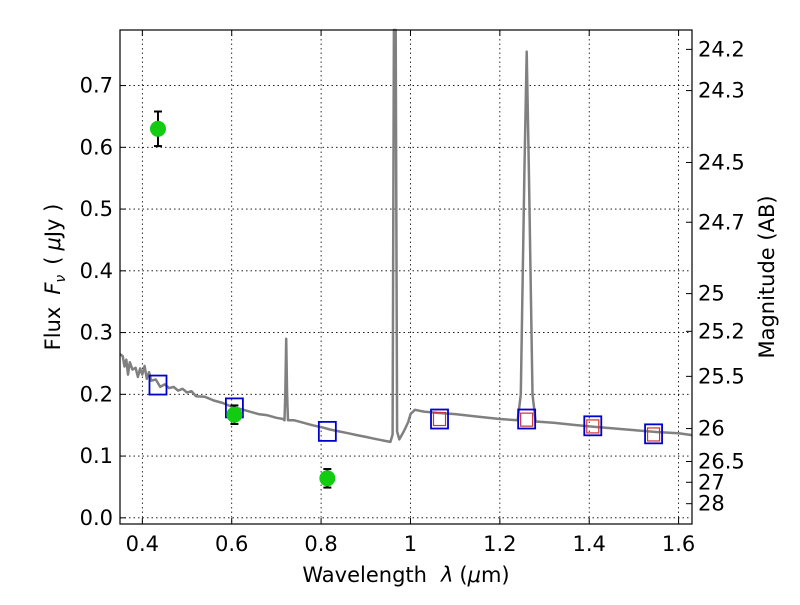 The image size is (800, 605). I want to click on y2-tick-label: 26, so click(711, 429).